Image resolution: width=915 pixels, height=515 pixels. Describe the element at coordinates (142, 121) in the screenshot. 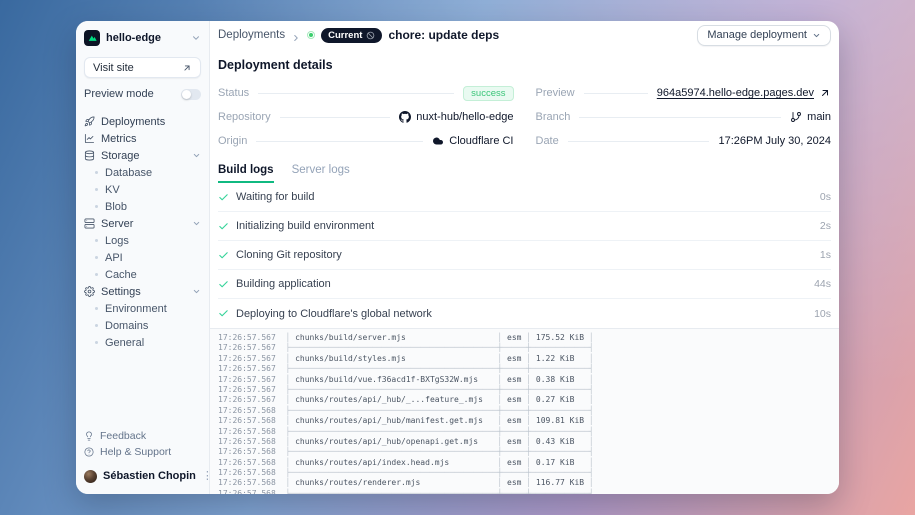

I see `sidebar-item-deployments: Deployments` at that location.